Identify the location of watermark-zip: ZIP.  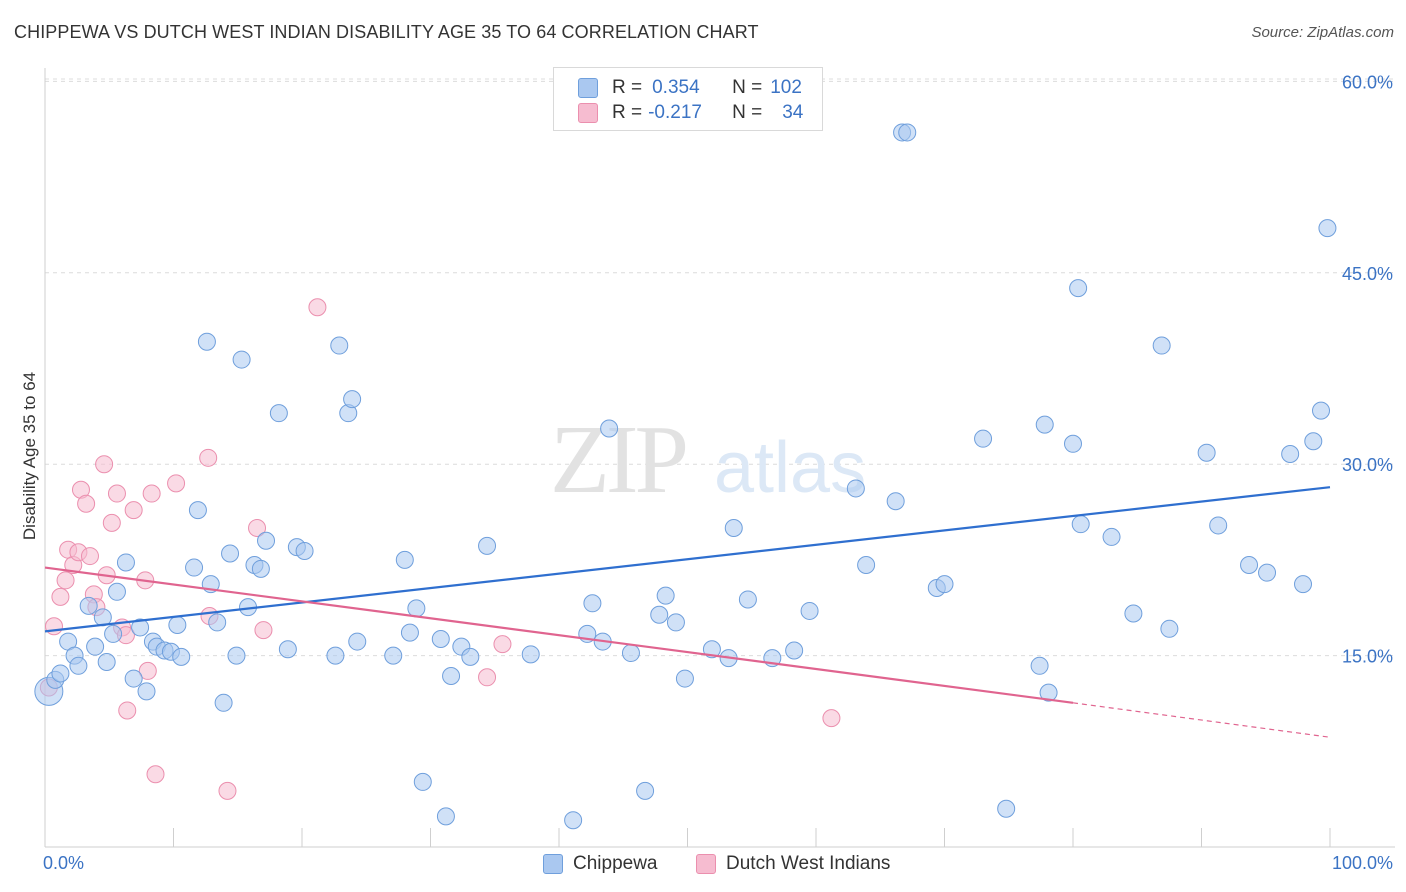
(617, 460).